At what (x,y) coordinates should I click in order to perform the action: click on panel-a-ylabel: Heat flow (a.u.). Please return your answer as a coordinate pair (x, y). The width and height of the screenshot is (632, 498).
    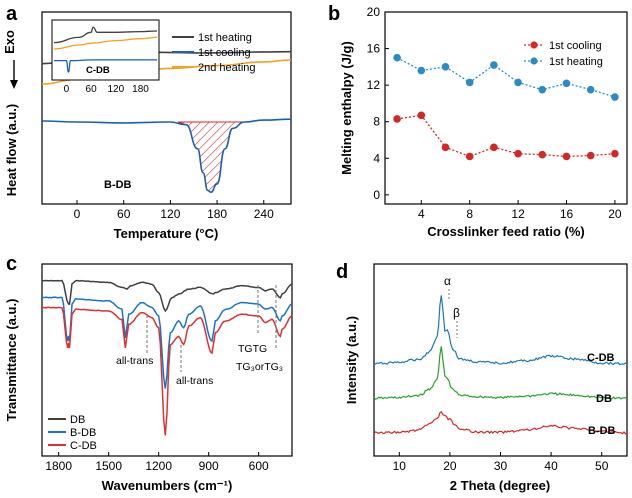
    Looking at the image, I should click on (11, 150).